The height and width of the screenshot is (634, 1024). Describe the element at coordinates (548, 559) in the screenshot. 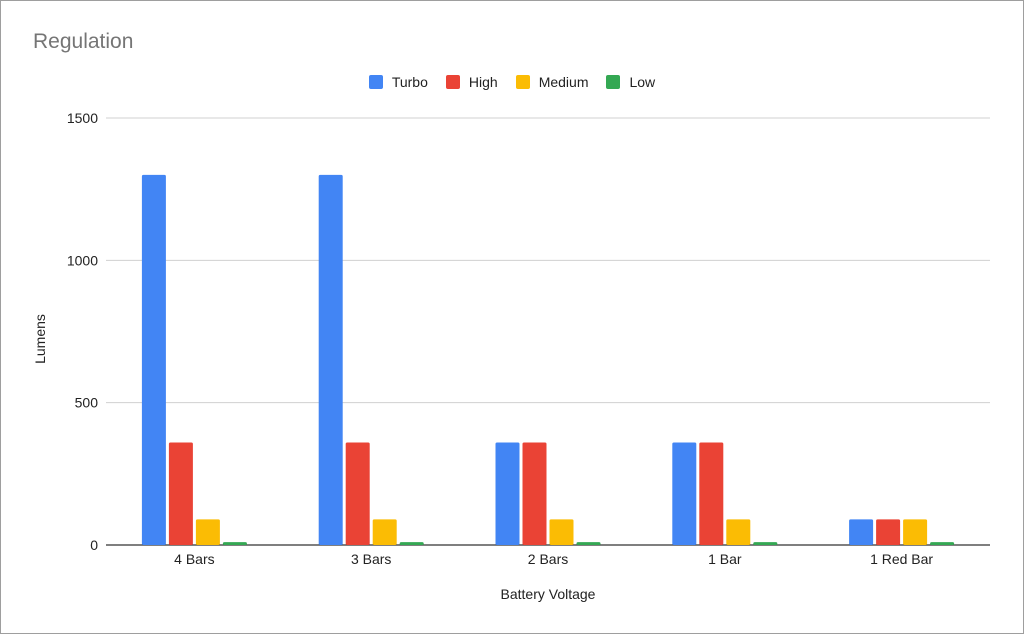

I see `x-tick-label: 2 Bars` at that location.